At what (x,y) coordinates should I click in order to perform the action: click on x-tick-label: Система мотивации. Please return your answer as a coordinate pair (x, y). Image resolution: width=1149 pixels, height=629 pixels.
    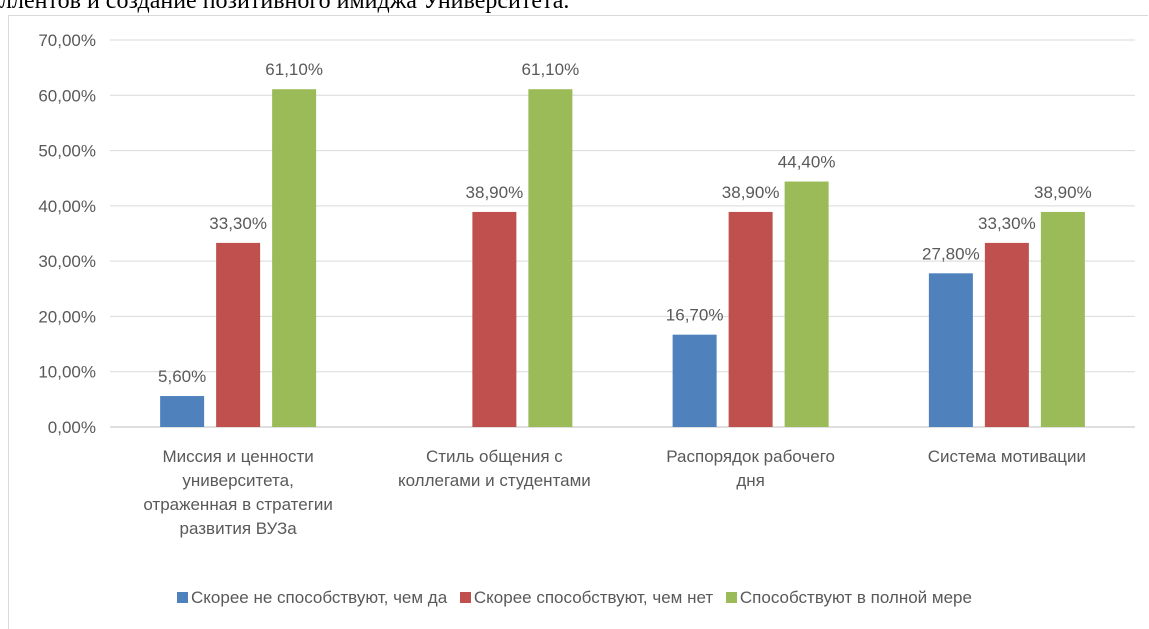
    Looking at the image, I should click on (1007, 456).